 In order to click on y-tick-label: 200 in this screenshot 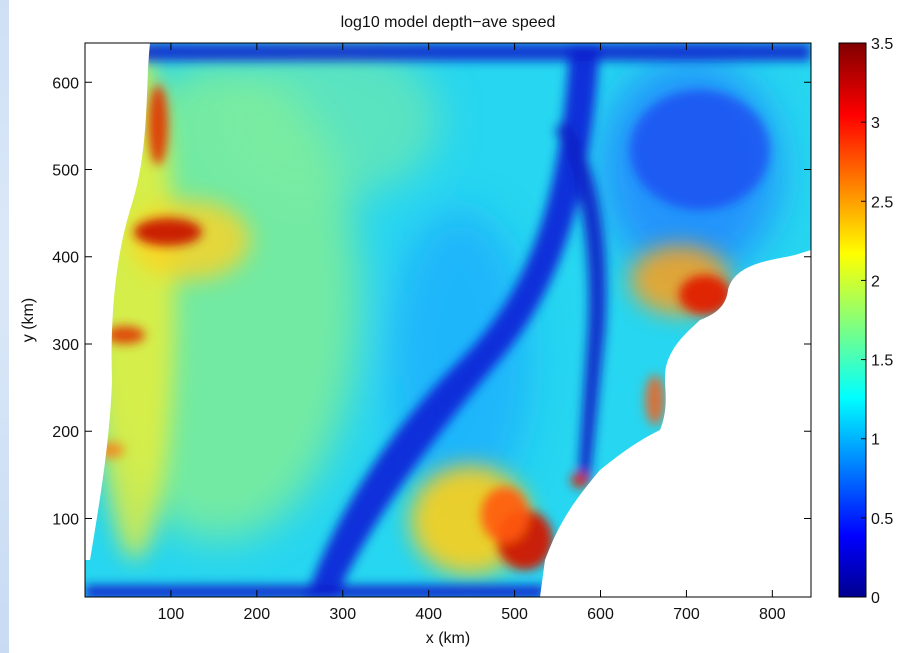, I will do `click(65, 432)`.